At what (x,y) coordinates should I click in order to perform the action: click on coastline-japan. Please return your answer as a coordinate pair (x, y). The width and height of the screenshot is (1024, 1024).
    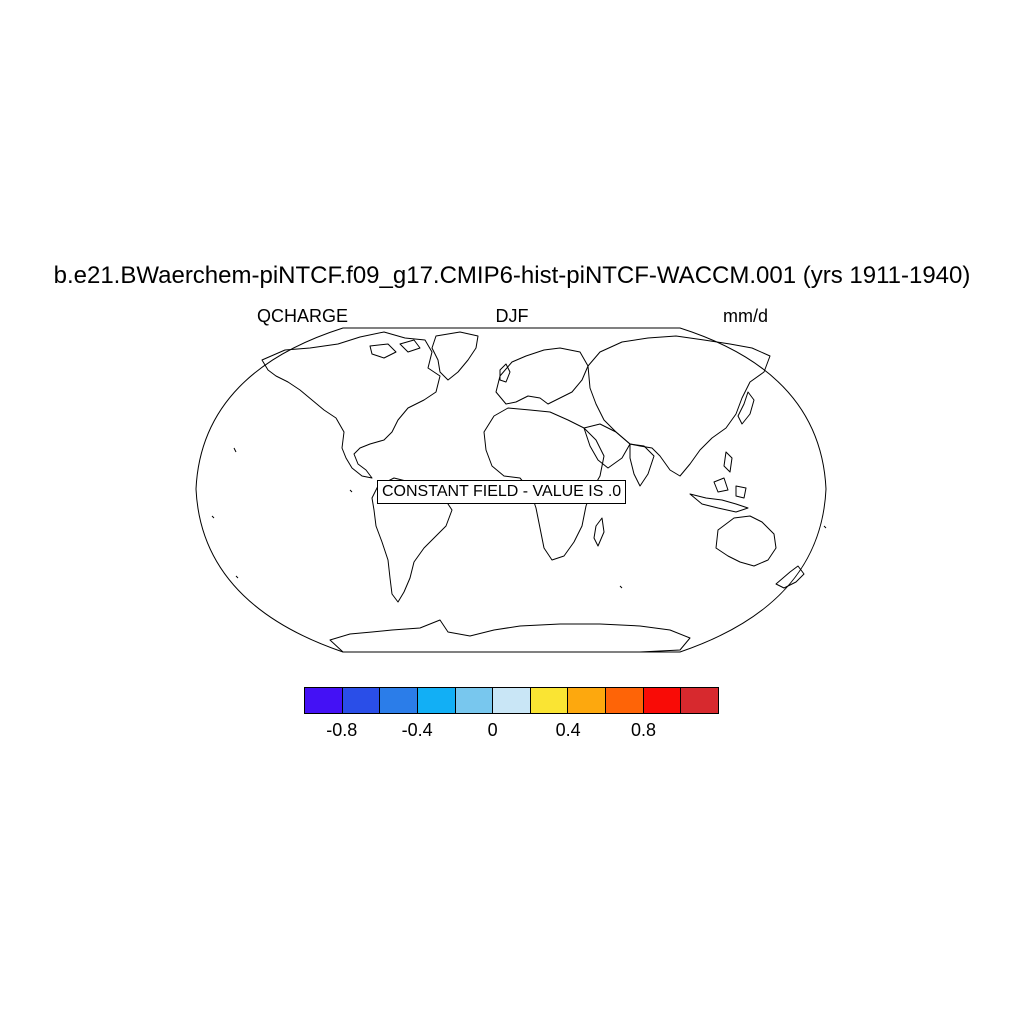
    Looking at the image, I should click on (746, 408).